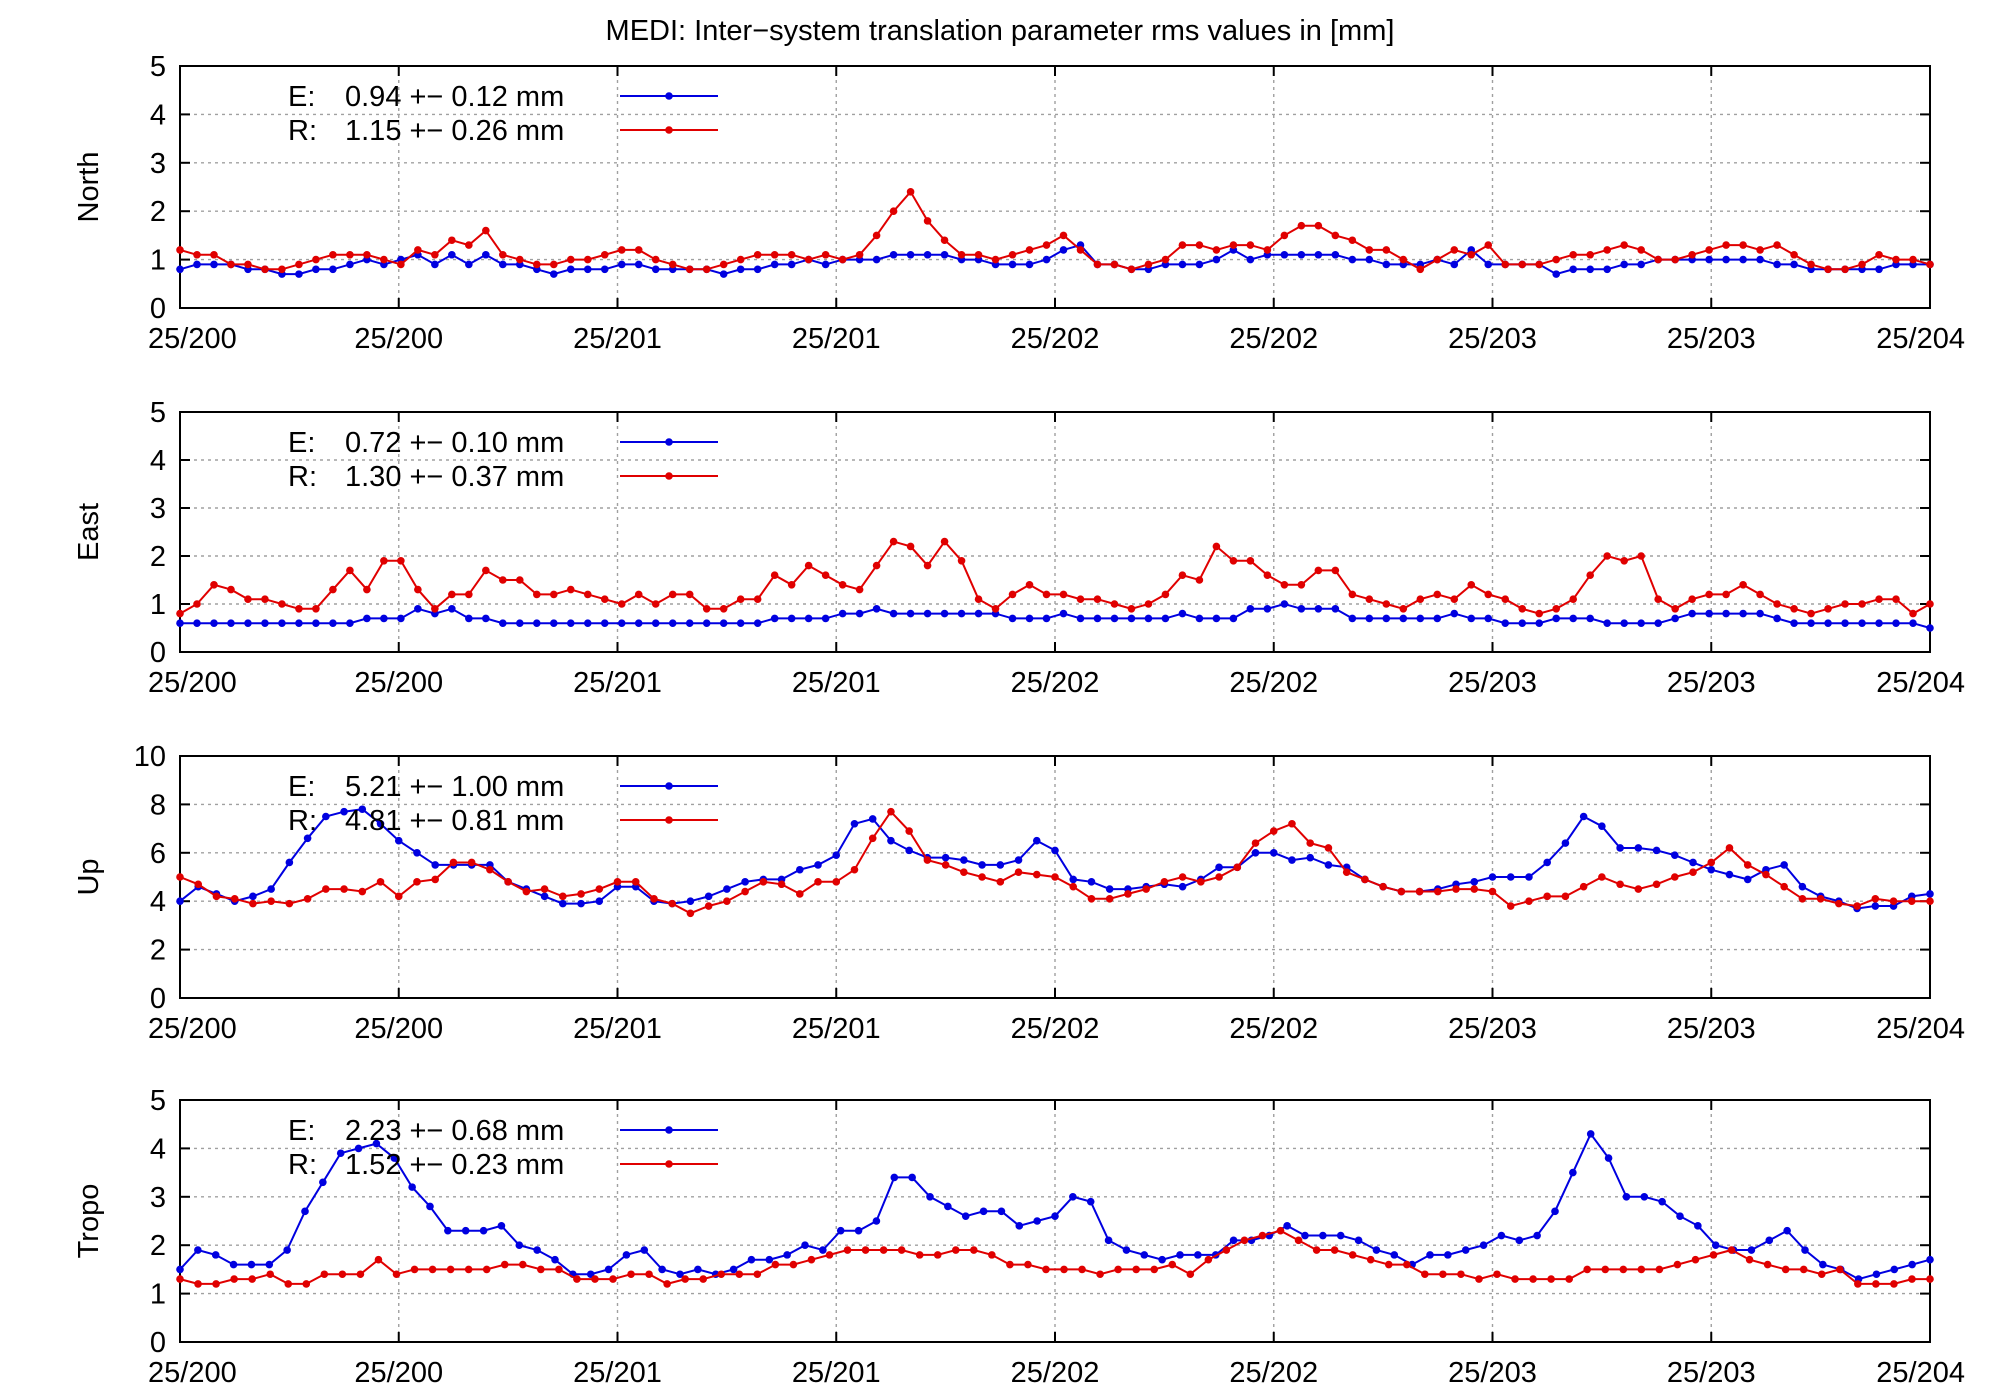  Describe the element at coordinates (454, 821) in the screenshot. I see `legend-stat-R: 4.81 +− 0.81 mm` at that location.